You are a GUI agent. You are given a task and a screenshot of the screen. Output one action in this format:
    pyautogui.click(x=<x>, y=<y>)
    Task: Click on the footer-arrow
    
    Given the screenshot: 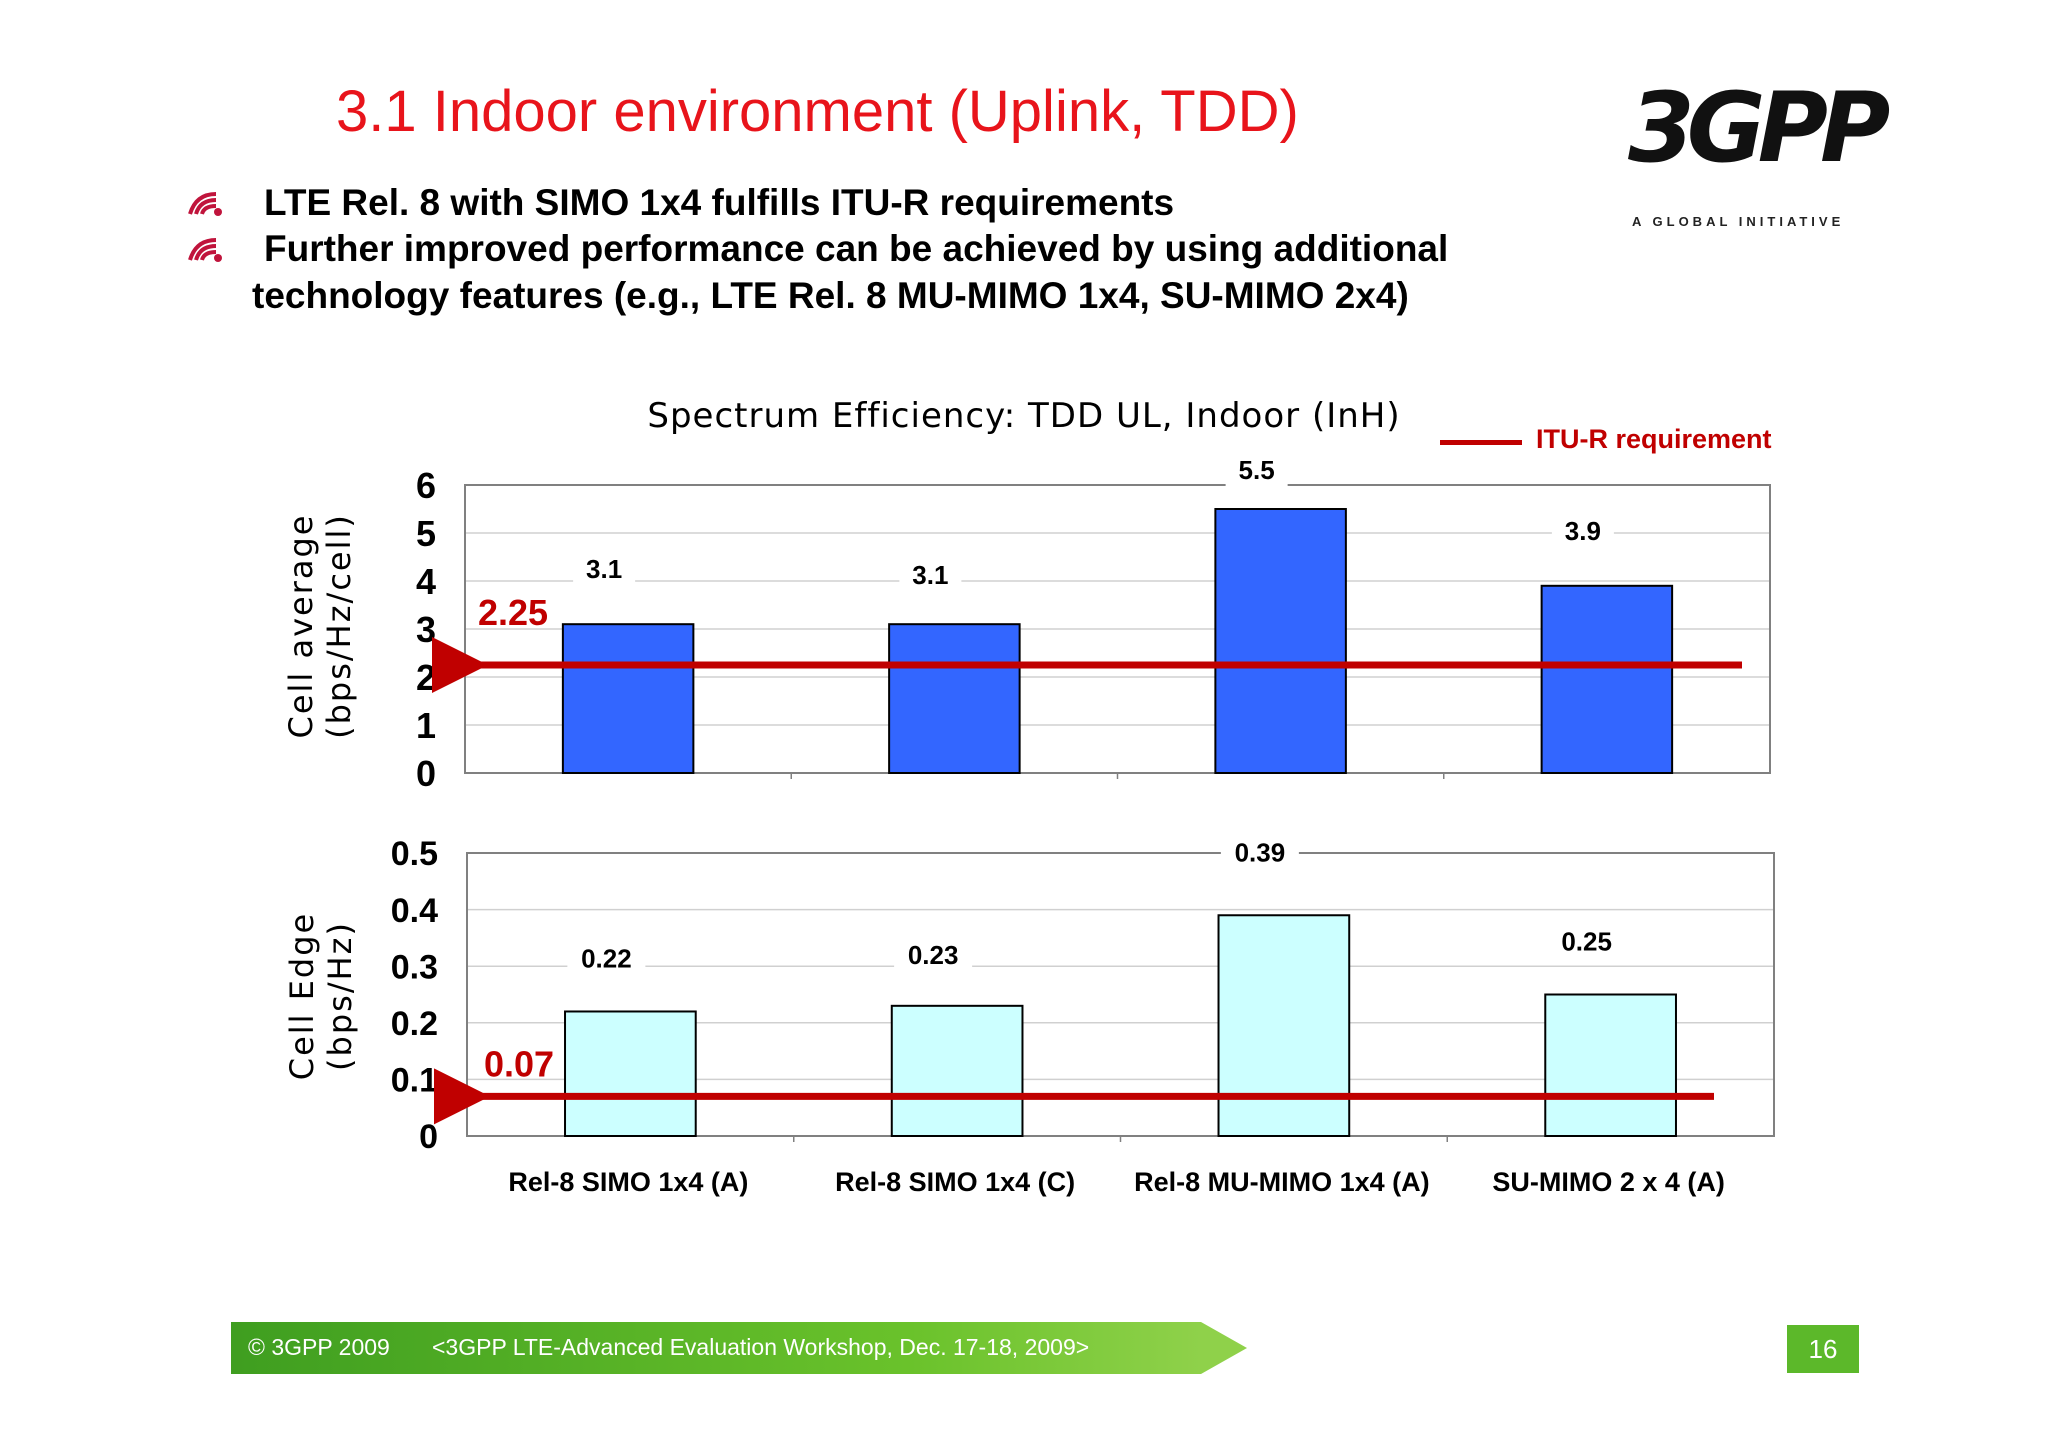 What is the action you would take?
    pyautogui.click(x=1224, y=1348)
    